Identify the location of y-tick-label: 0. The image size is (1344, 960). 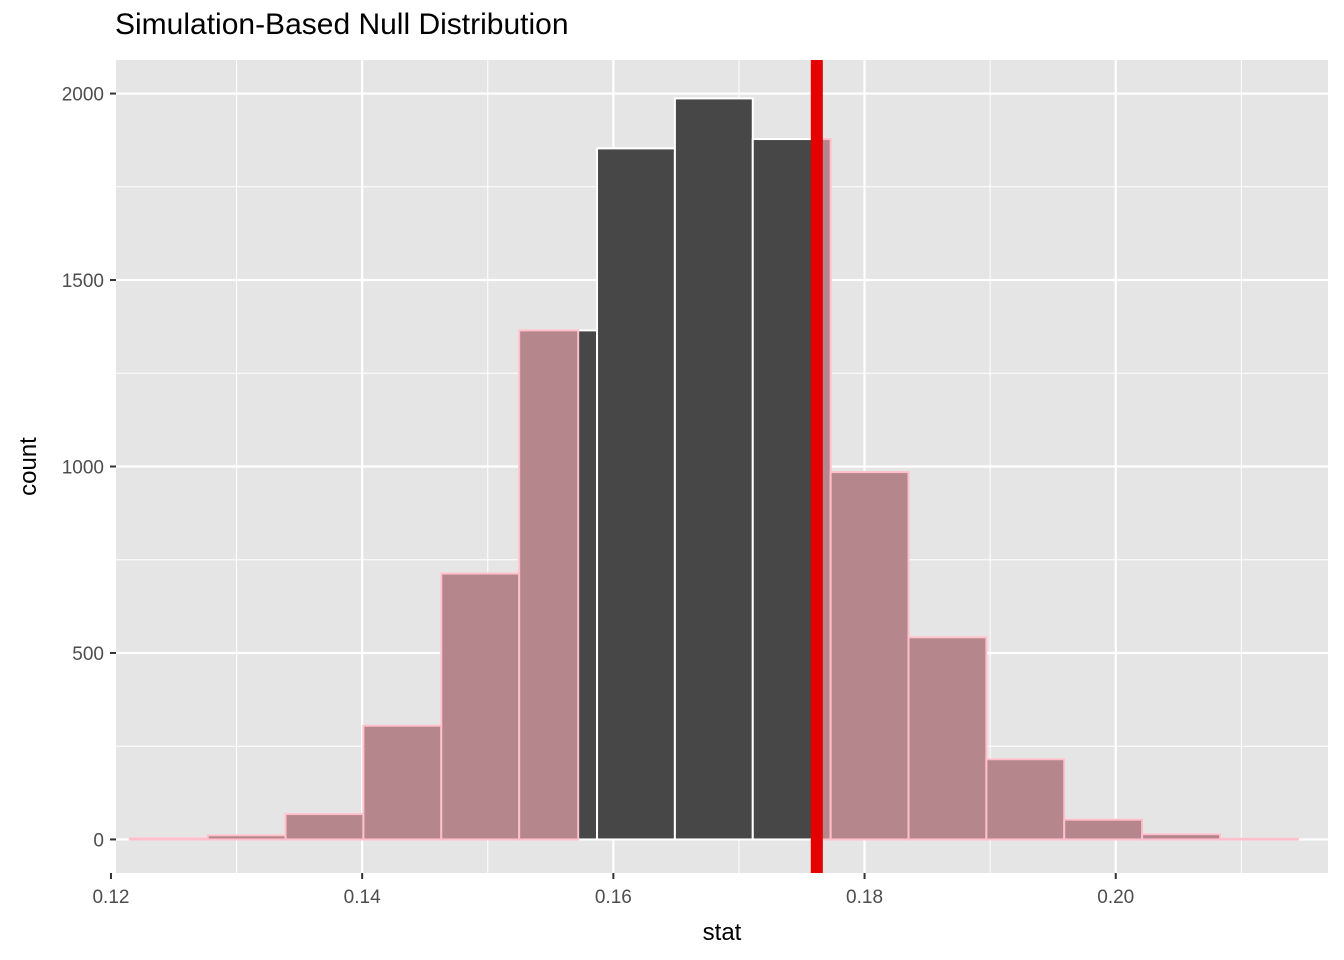
(98, 840).